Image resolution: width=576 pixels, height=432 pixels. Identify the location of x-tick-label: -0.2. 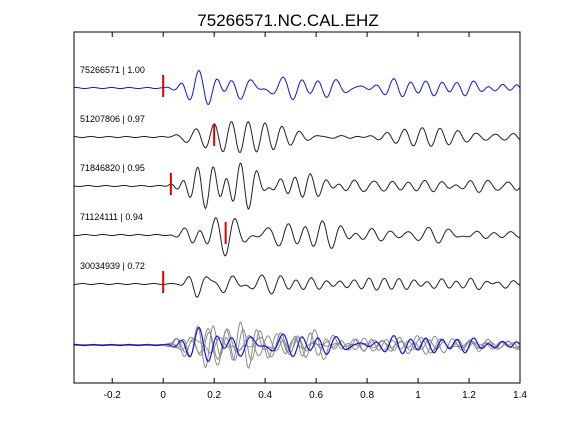
(113, 395).